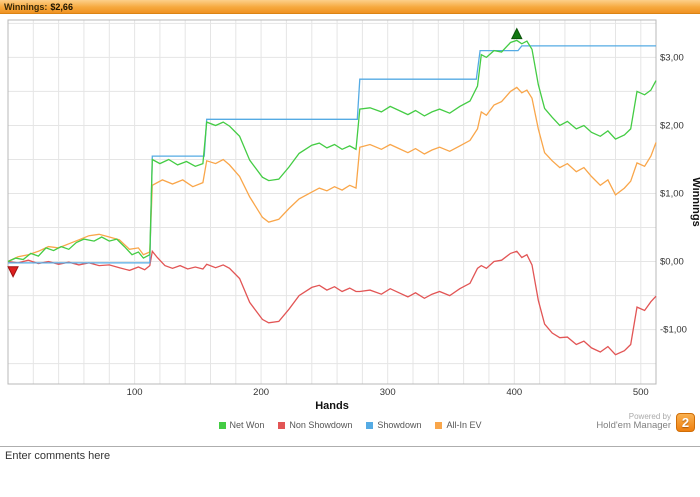  What do you see at coordinates (388, 392) in the screenshot?
I see `x-tick-label: 300` at bounding box center [388, 392].